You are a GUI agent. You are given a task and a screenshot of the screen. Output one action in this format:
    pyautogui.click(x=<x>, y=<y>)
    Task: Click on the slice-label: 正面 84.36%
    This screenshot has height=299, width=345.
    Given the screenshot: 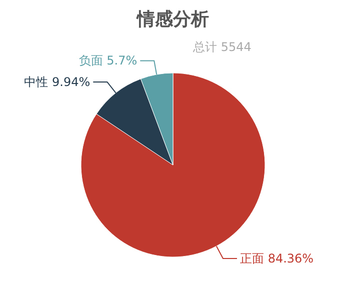 What is the action you would take?
    pyautogui.click(x=277, y=258)
    